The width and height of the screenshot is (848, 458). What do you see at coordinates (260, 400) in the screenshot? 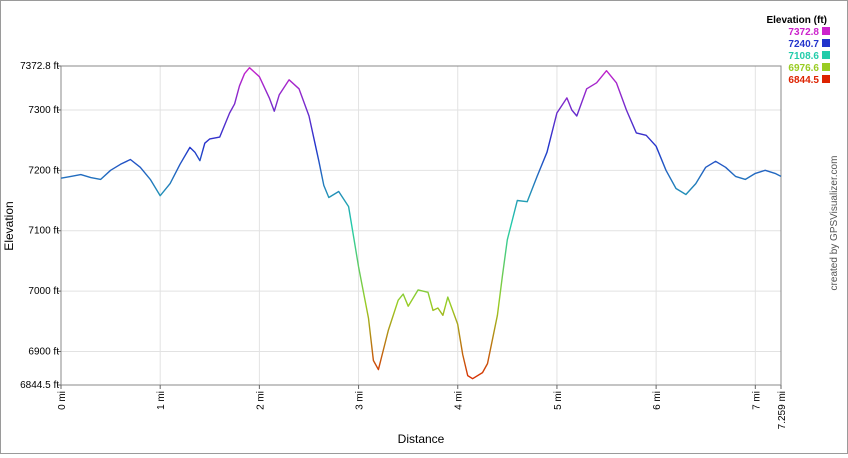
I see `x-tick-label: 2 mi` at bounding box center [260, 400].